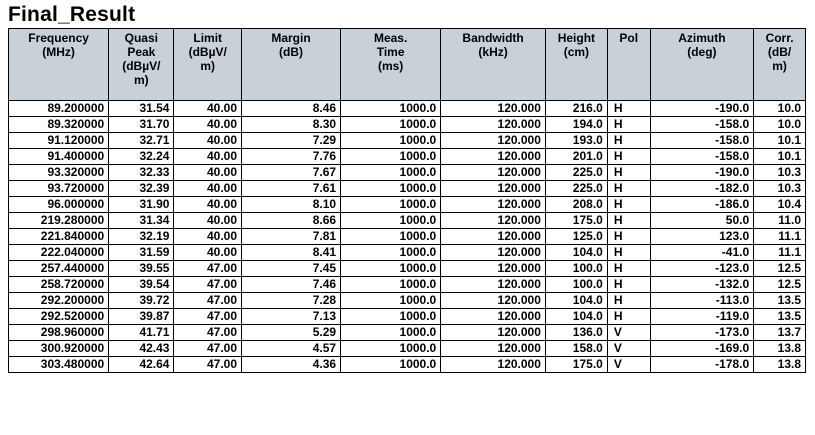 The image size is (815, 435). What do you see at coordinates (702, 300) in the screenshot?
I see `cell-azimuth: -113.0` at bounding box center [702, 300].